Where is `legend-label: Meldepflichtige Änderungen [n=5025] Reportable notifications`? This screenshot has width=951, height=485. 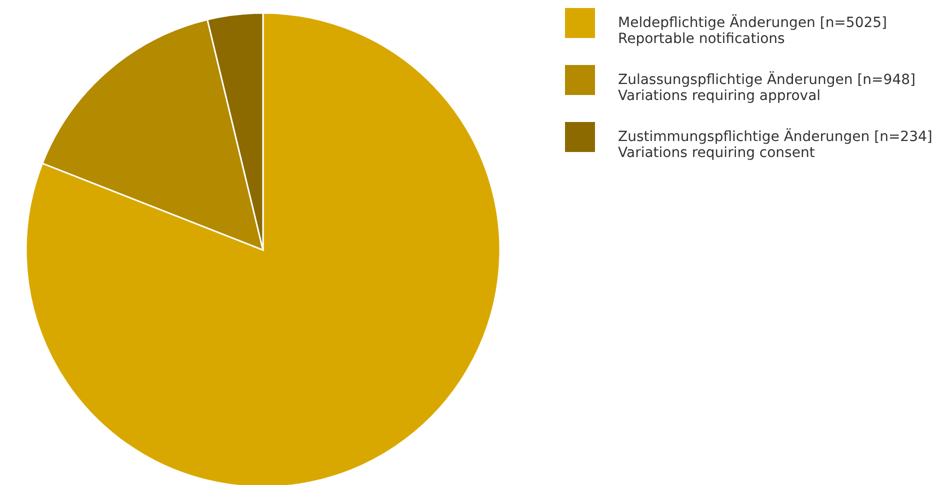 legend-label: Meldepflichtige Änderungen [n=5025] Reportable notifications is located at coordinates (753, 30).